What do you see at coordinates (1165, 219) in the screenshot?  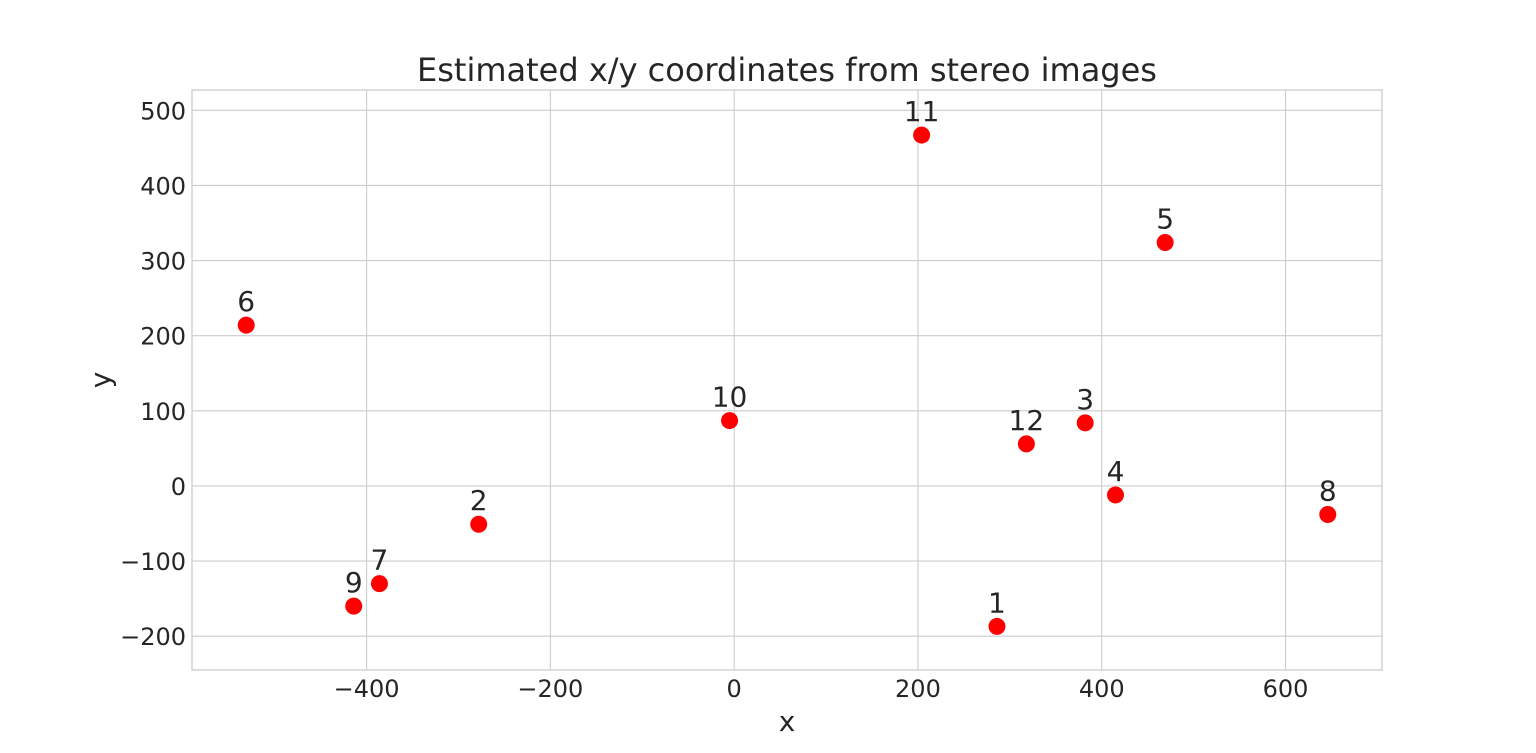 I see `point-label-5: 5` at bounding box center [1165, 219].